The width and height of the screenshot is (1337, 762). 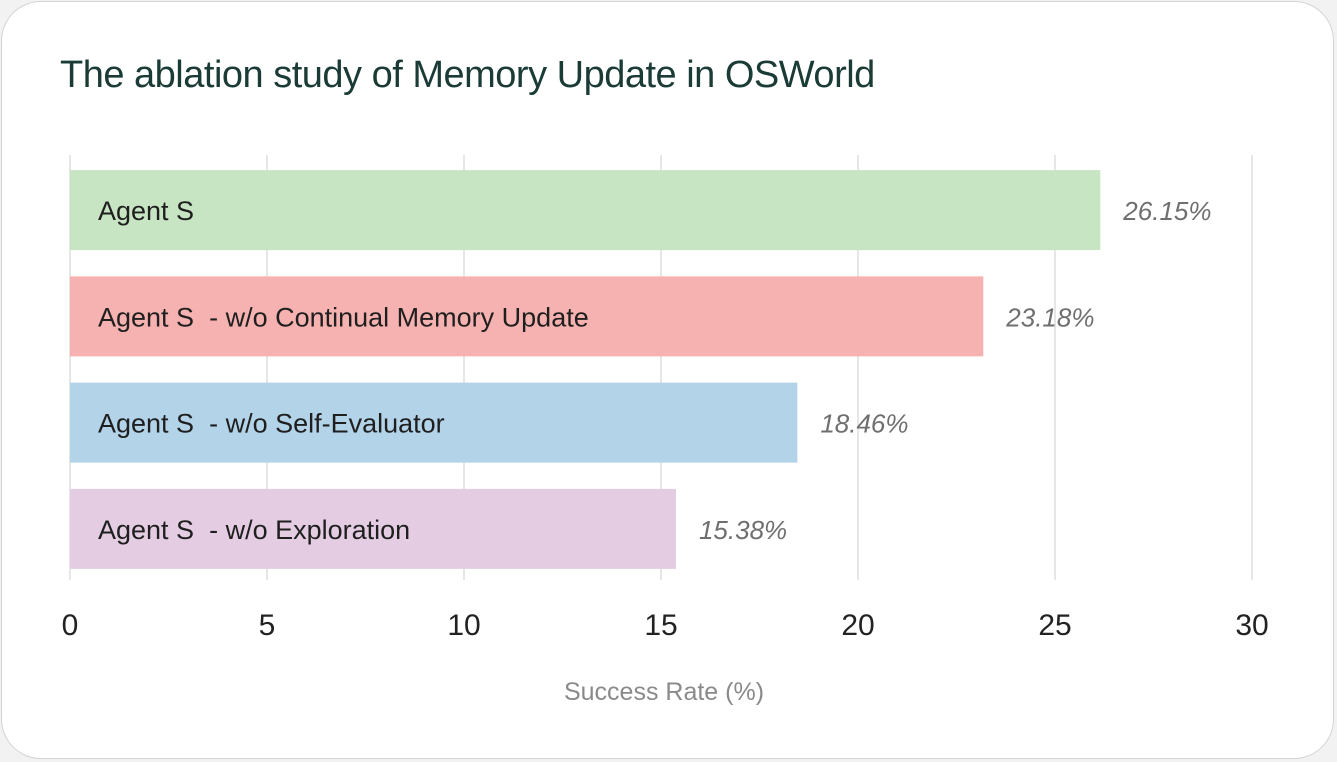 I want to click on bar-group: Agent S 26.15%, so click(x=640, y=210).